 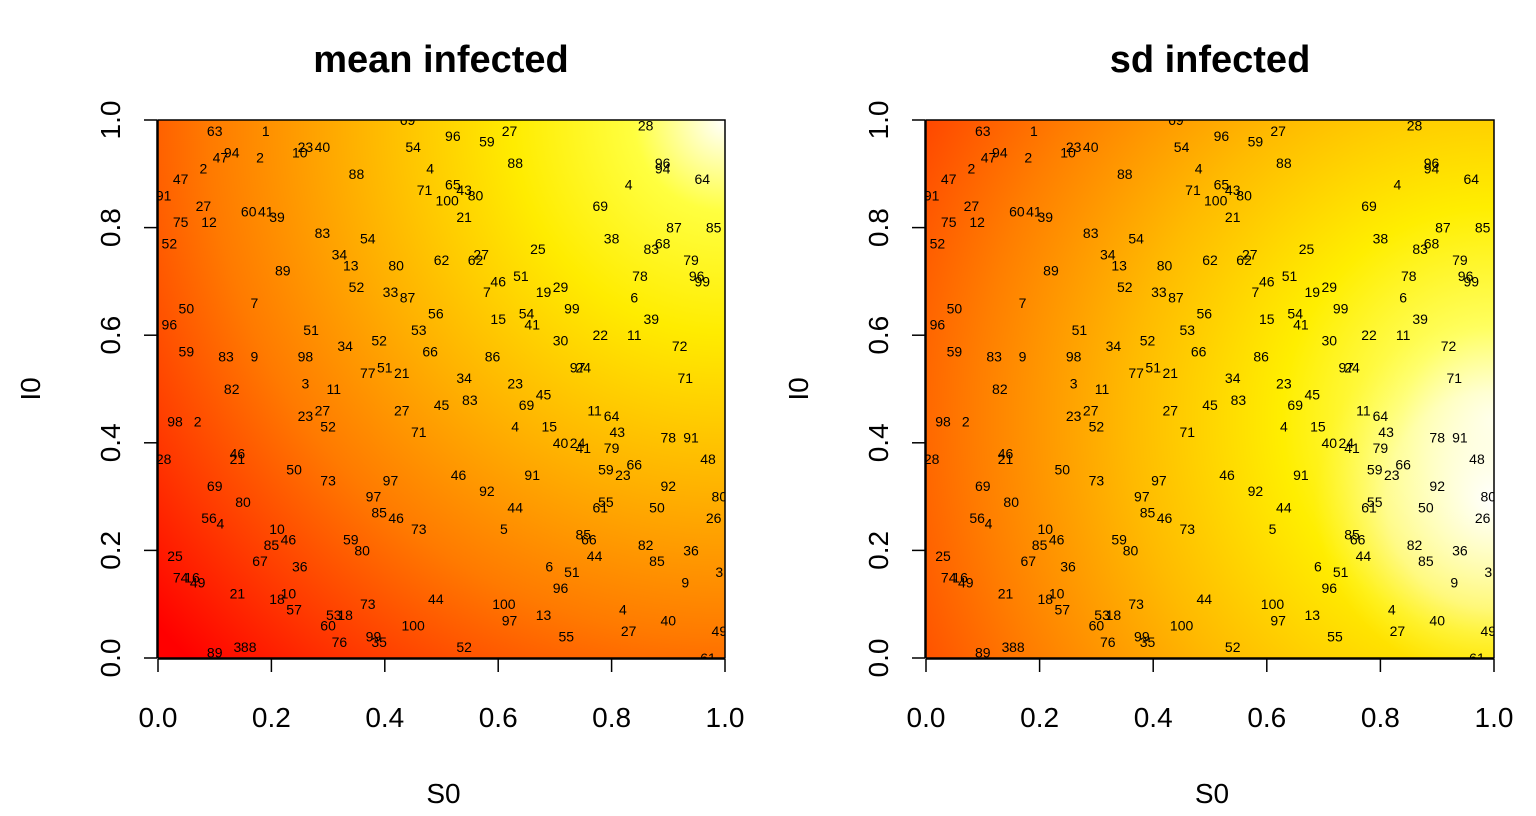 What do you see at coordinates (949, 222) in the screenshot?
I see `point-label: 75` at bounding box center [949, 222].